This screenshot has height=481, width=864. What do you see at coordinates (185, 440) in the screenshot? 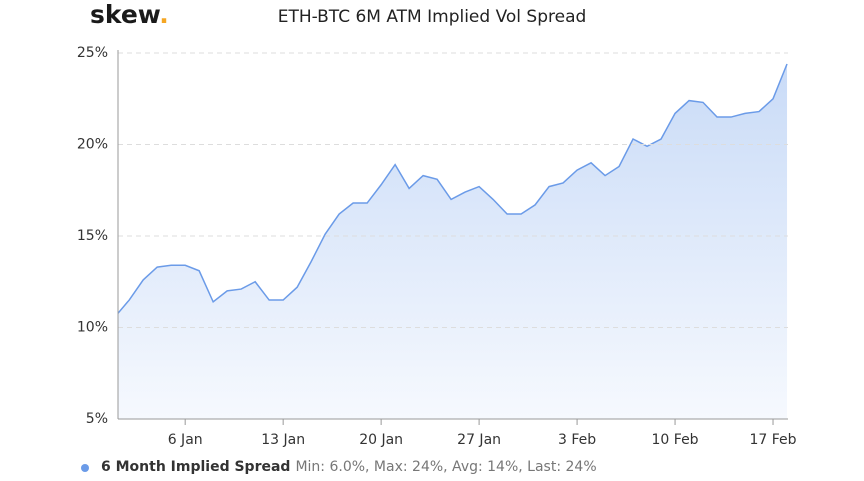
I see `x-tick-label: 6 Jan` at bounding box center [185, 440].